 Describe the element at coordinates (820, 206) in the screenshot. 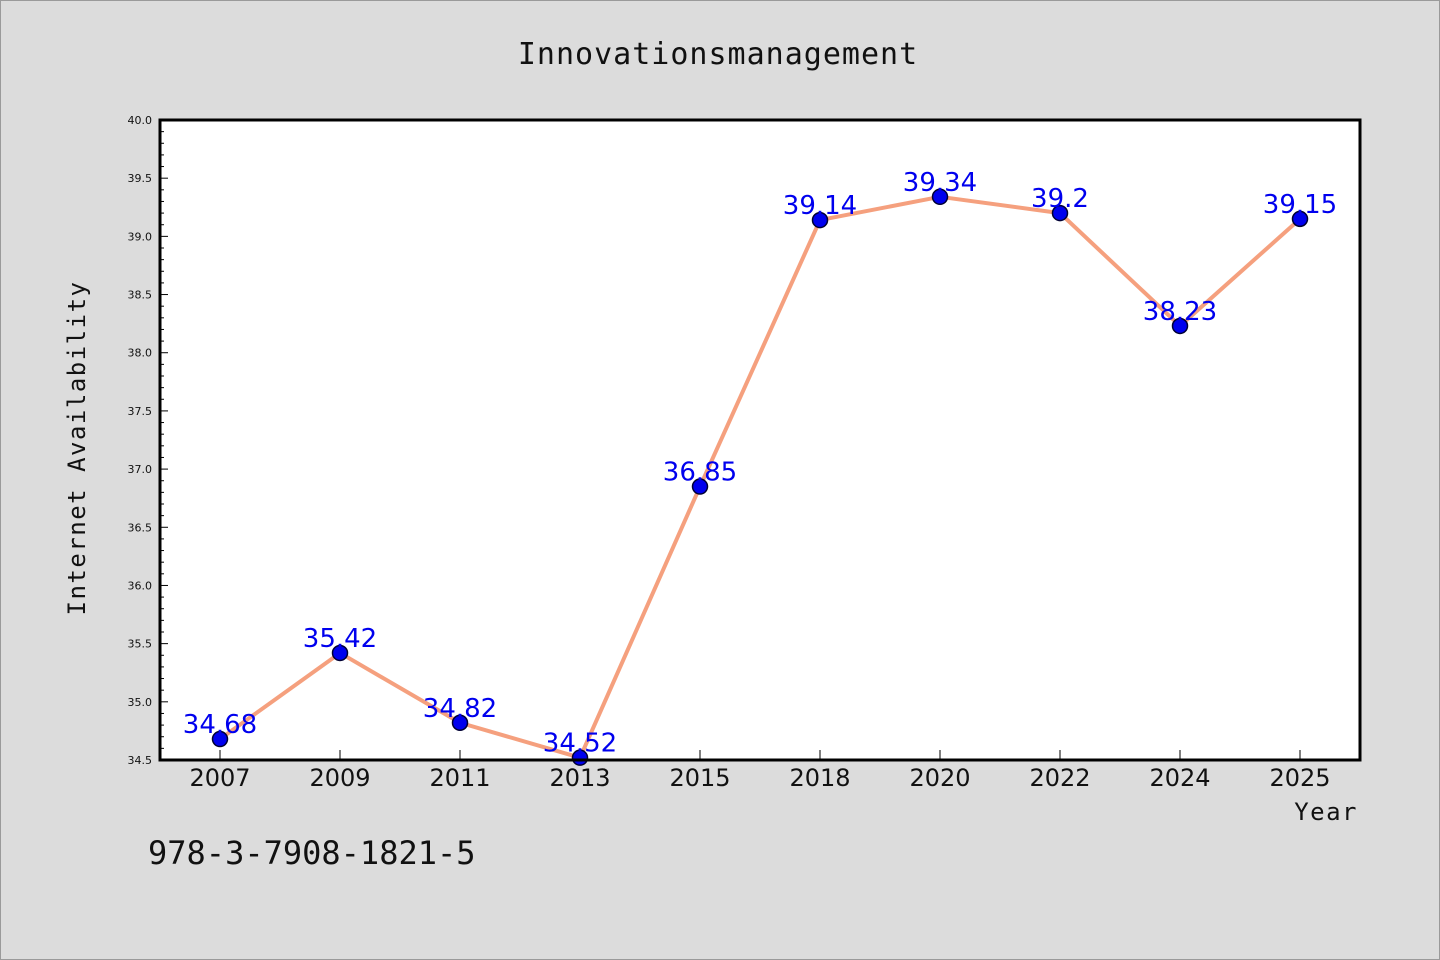

I see `data-label: 39.14` at that location.